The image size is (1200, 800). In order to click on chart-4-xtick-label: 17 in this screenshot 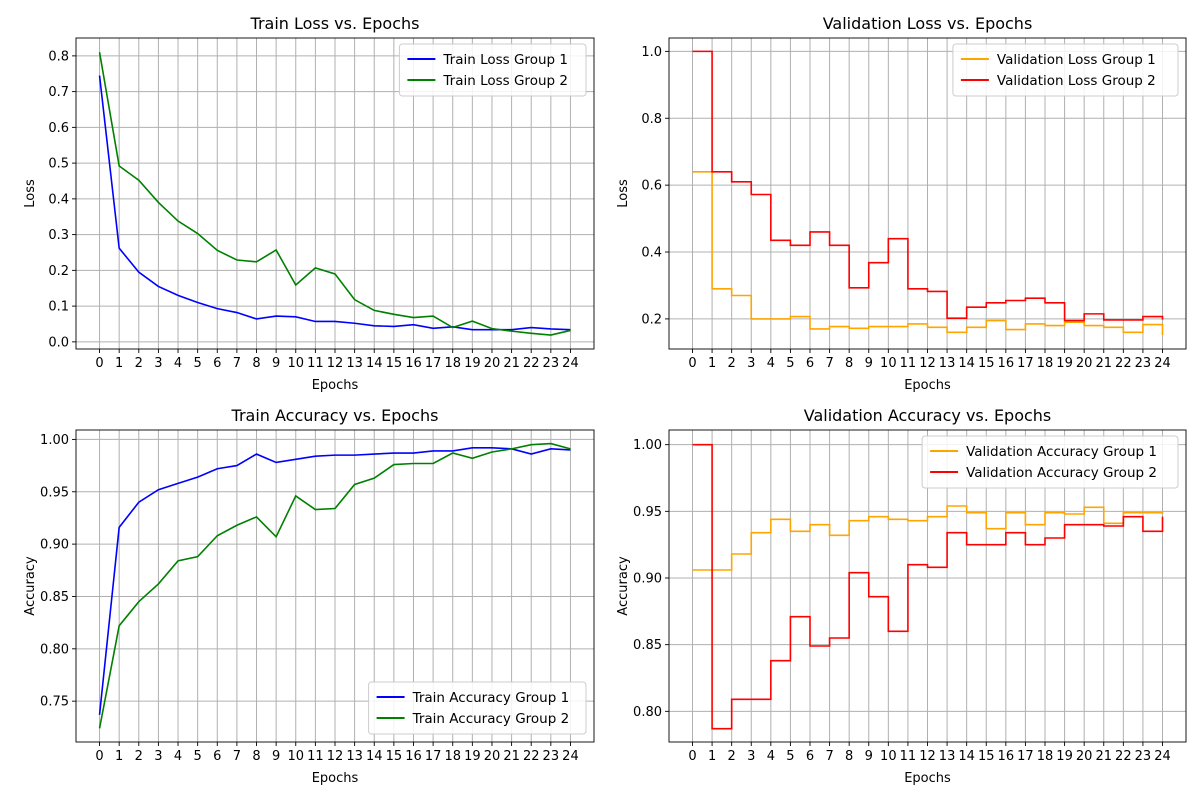, I will do `click(1025, 756)`.